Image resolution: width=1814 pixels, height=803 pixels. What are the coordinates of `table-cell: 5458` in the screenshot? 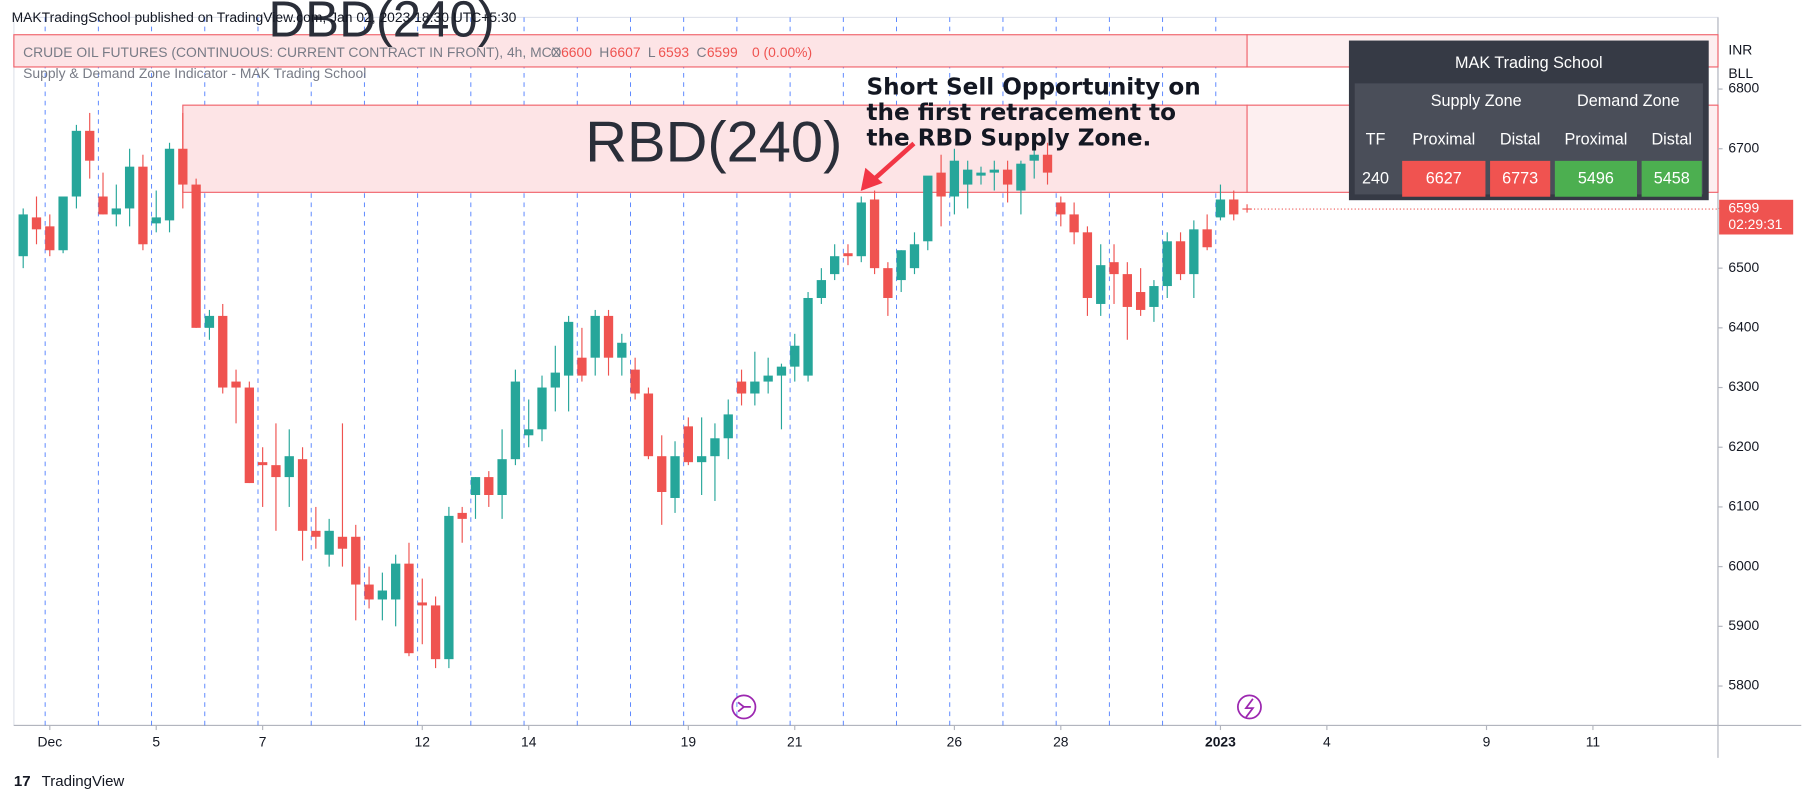 It's located at (1672, 179).